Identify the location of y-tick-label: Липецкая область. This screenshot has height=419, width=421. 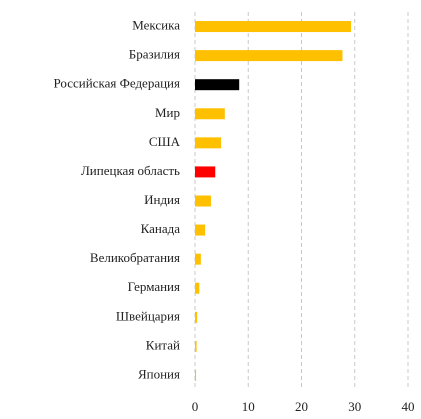
(130, 170).